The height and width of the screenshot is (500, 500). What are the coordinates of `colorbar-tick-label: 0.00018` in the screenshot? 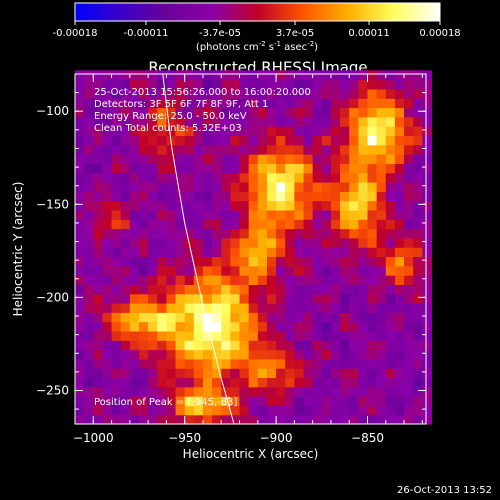 It's located at (439, 33).